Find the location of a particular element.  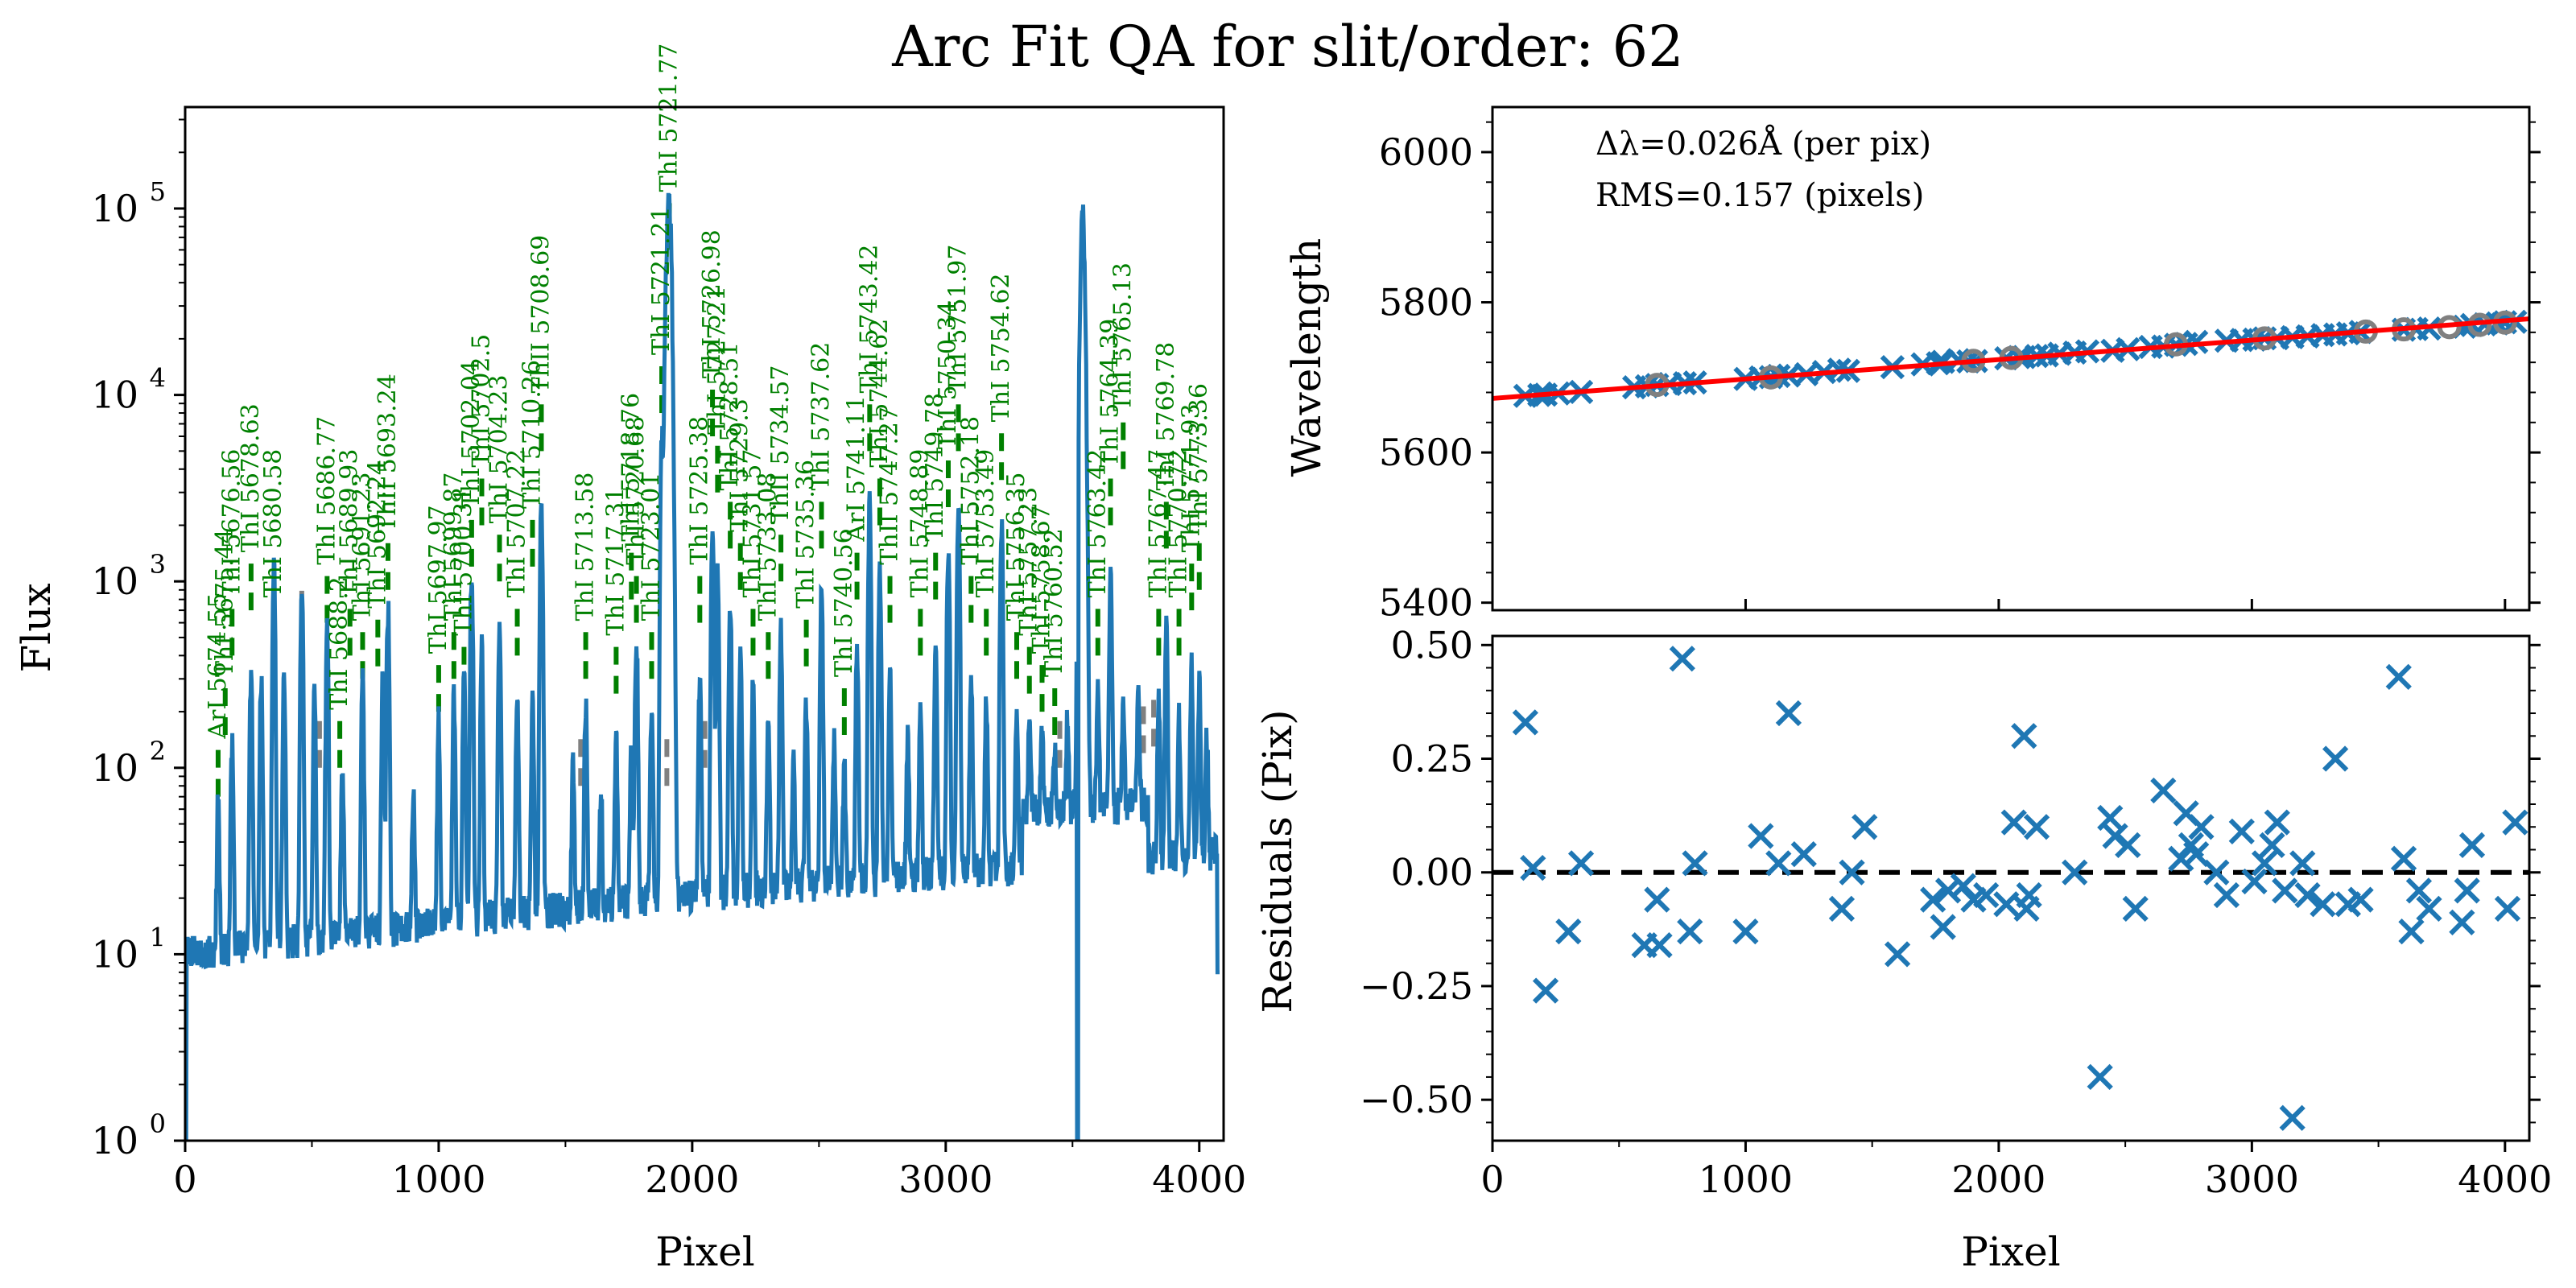

line-label-1: ThI 5675.44 is located at coordinates (225, 602).